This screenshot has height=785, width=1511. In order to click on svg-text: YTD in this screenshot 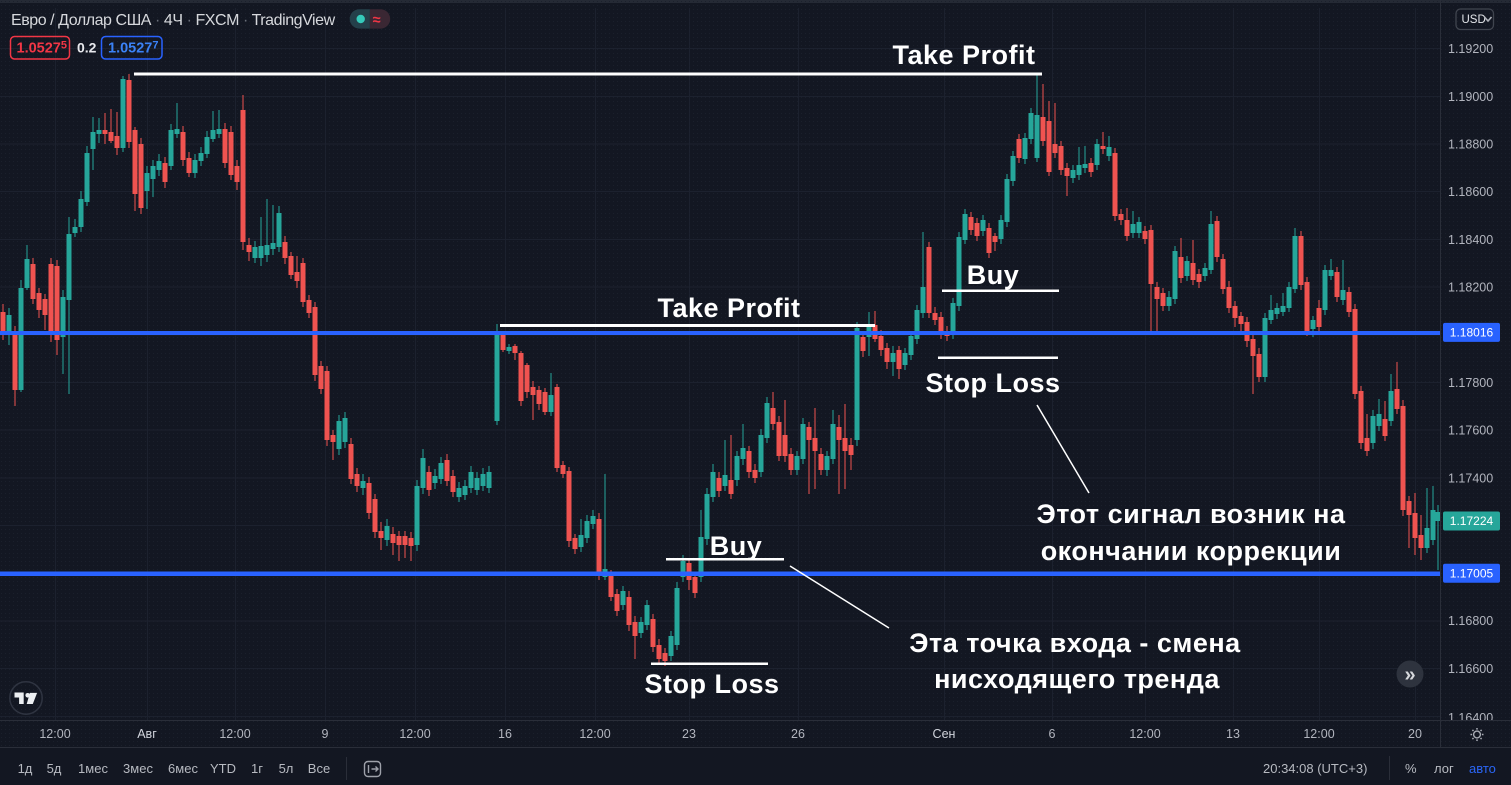, I will do `click(223, 768)`.